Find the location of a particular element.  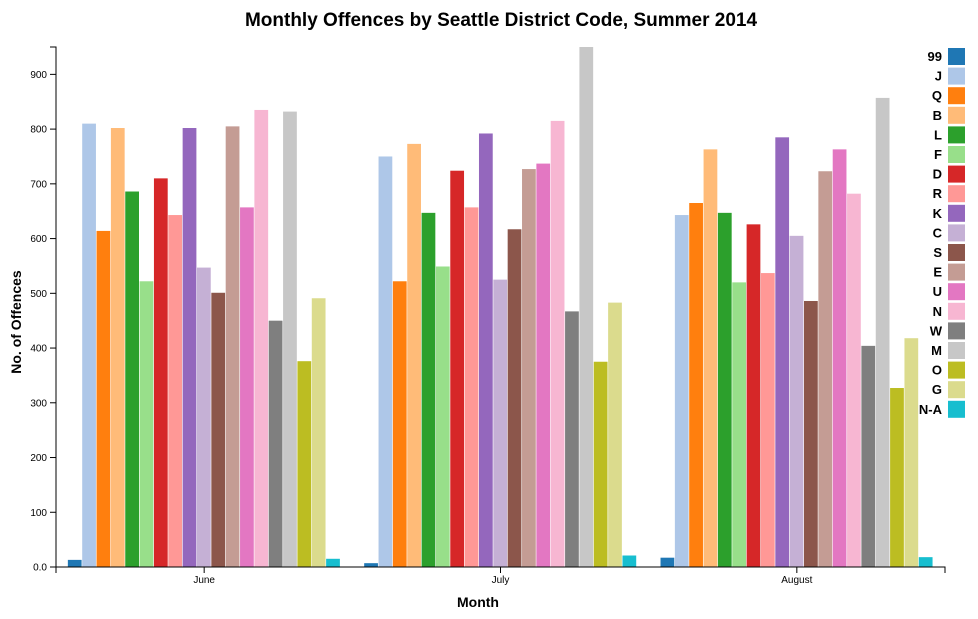

legend-item: W is located at coordinates (947, 331).